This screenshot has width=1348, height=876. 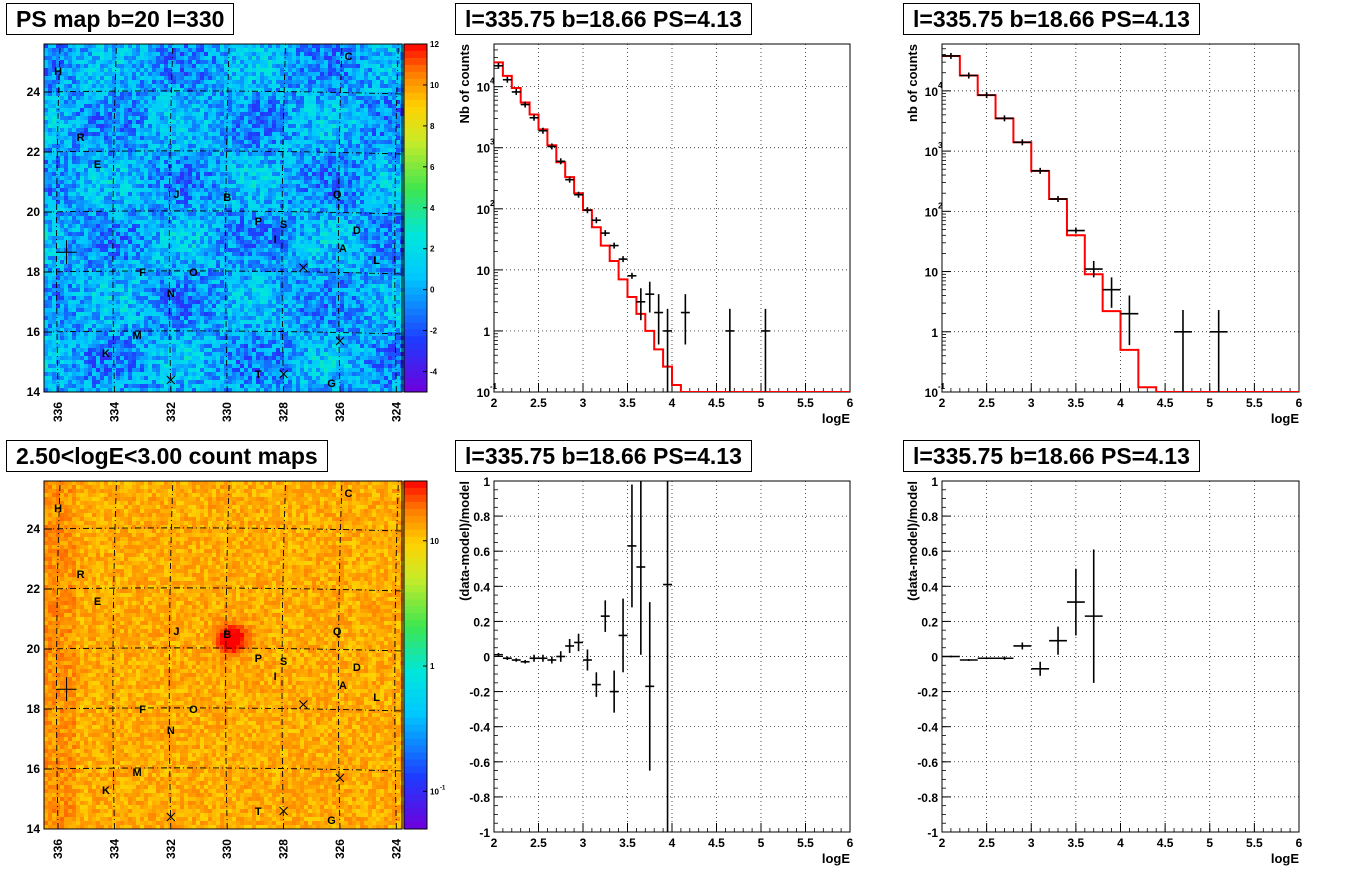 What do you see at coordinates (761, 843) in the screenshot?
I see `residual-left-x-tick-label: 5` at bounding box center [761, 843].